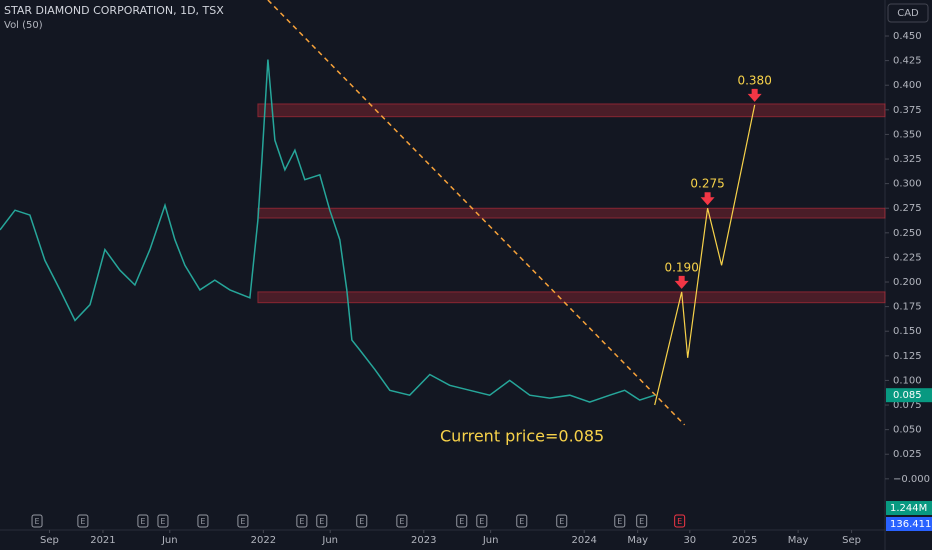 This screenshot has width=932, height=550. I want to click on y-tick-label: 0.025, so click(907, 454).